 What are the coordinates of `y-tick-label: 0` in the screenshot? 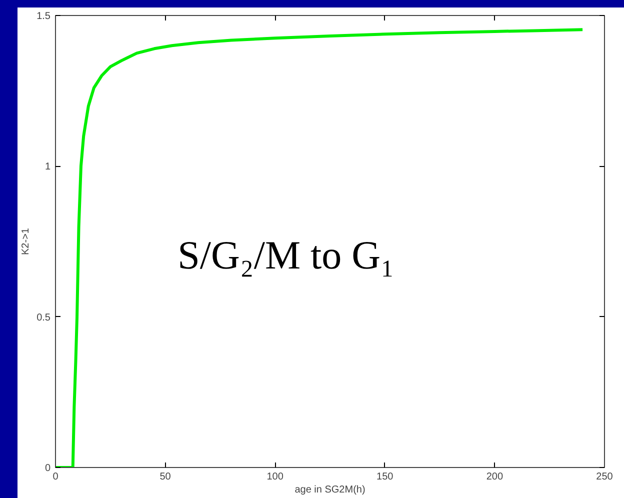 It's located at (47, 468).